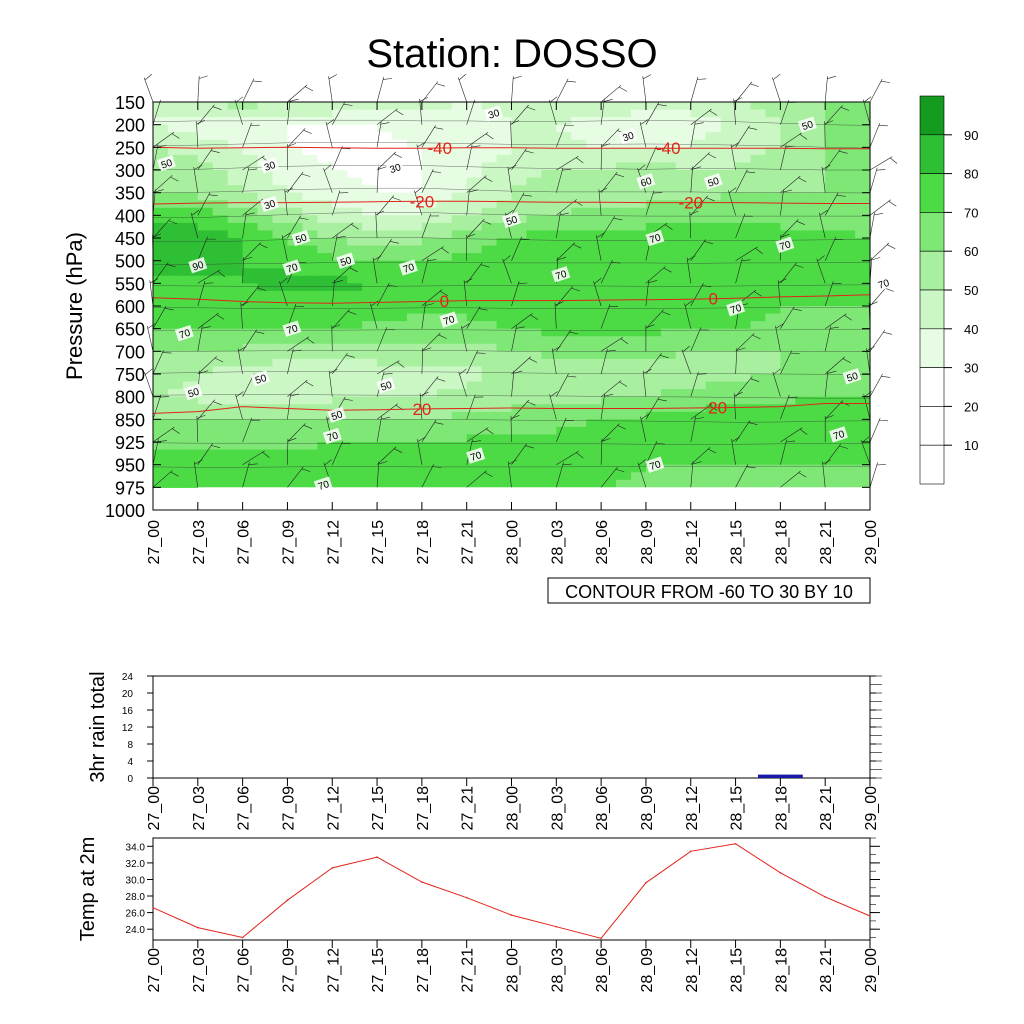 This screenshot has height=1024, width=1024. What do you see at coordinates (826, 542) in the screenshot?
I see `time-tick-label: 28_21` at bounding box center [826, 542].